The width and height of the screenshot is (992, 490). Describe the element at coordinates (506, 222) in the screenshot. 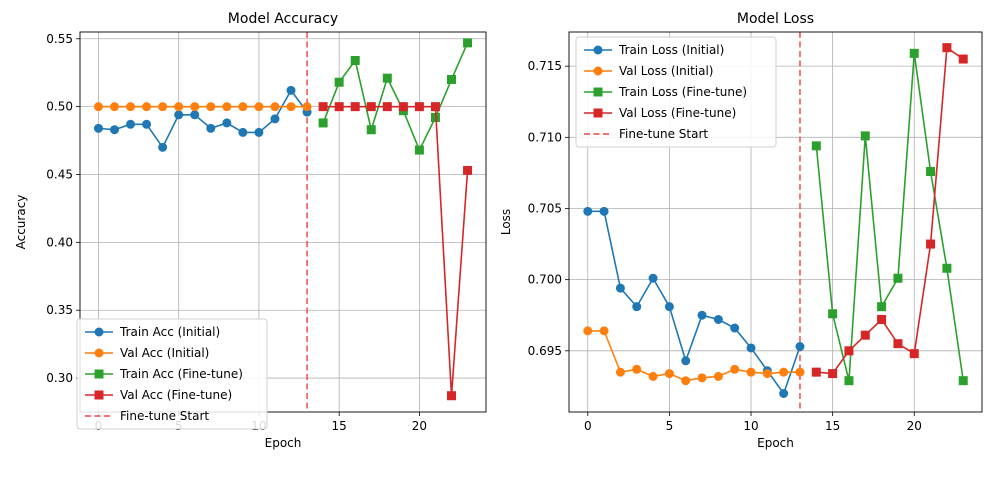

I see `y-axis-label: Loss` at that location.